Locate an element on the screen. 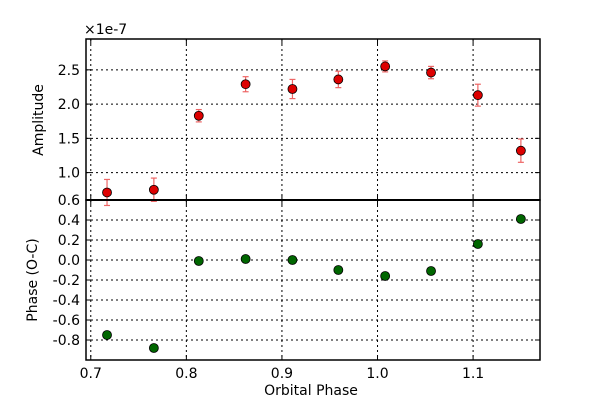 The height and width of the screenshot is (400, 600). bottom-y-tick-label: -0.4 is located at coordinates (66, 301).